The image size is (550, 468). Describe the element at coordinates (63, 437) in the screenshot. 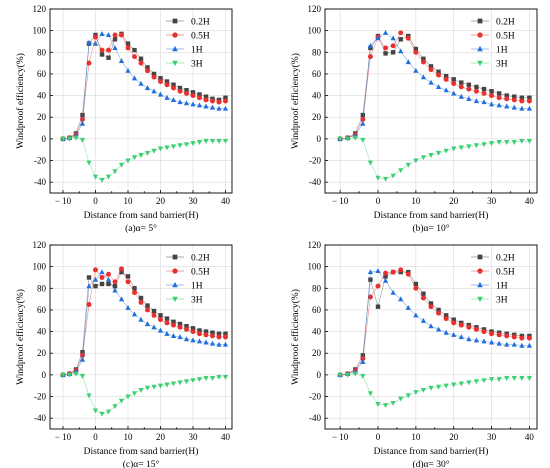

I see `x-tick-label: − 10` at that location.